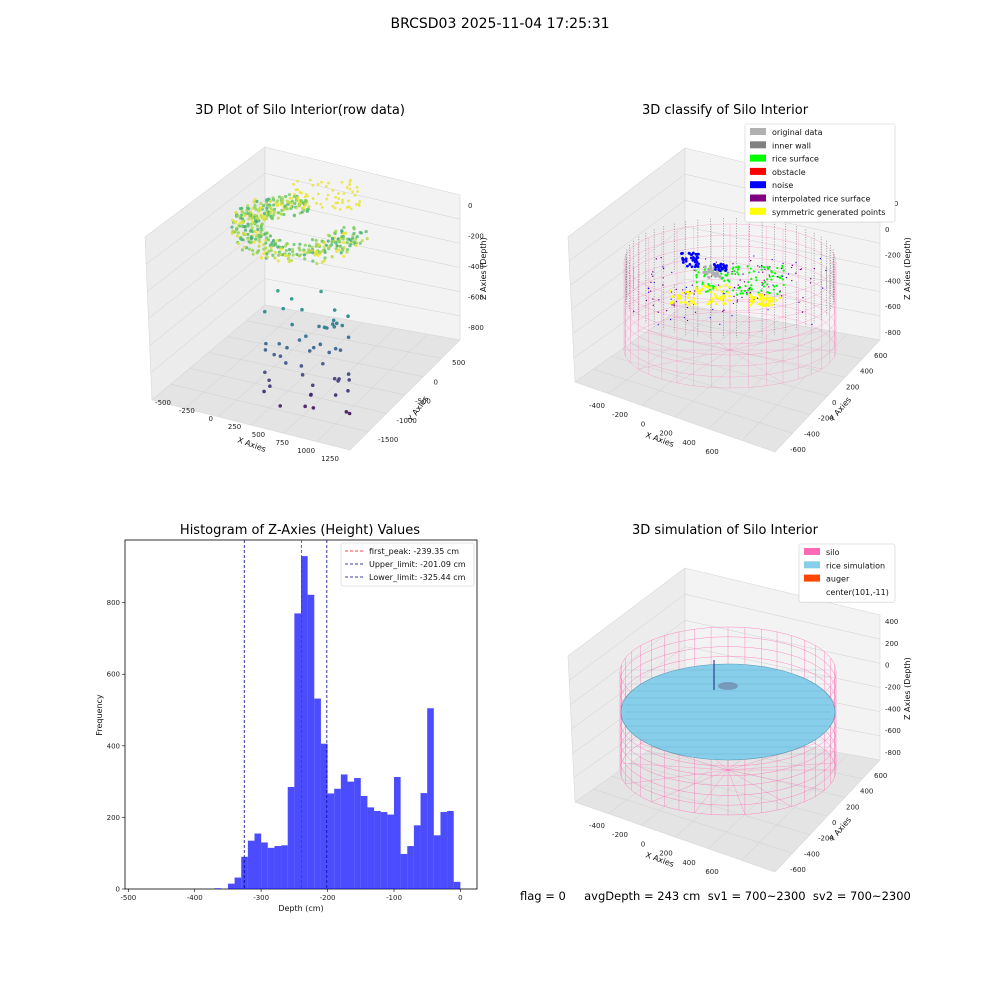 Image resolution: width=1000 pixels, height=1000 pixels. I want to click on simulation-z-tick-label: 400, so click(891, 622).